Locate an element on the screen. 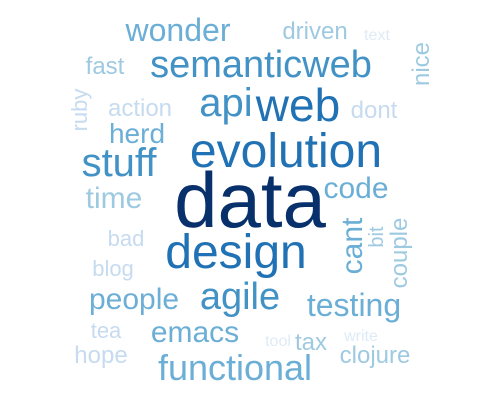  word-herd: herd is located at coordinates (137, 133).